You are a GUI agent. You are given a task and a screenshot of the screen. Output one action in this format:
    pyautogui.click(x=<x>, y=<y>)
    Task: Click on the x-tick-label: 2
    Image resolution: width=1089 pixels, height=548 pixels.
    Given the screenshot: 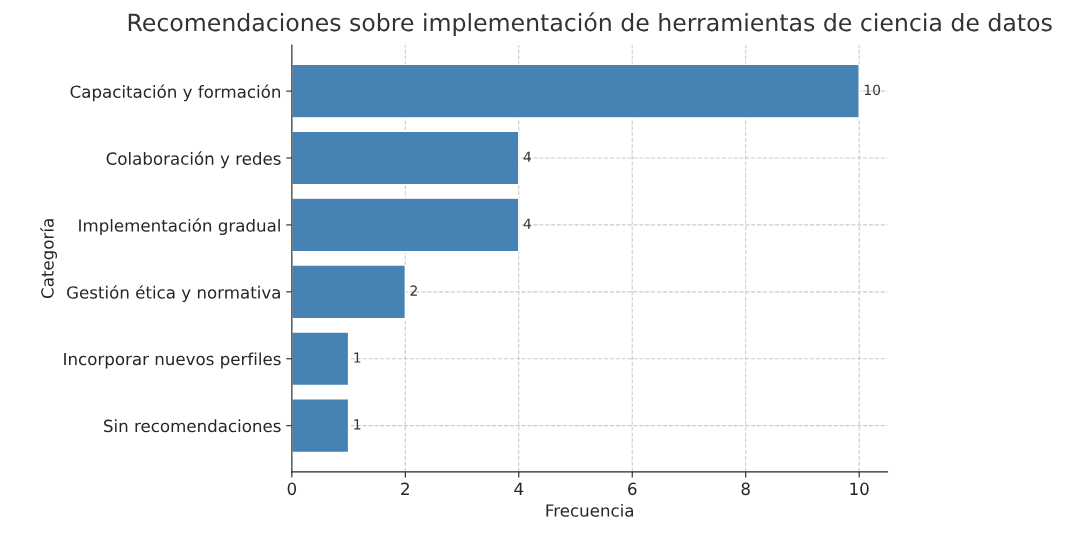 What is the action you would take?
    pyautogui.click(x=405, y=488)
    